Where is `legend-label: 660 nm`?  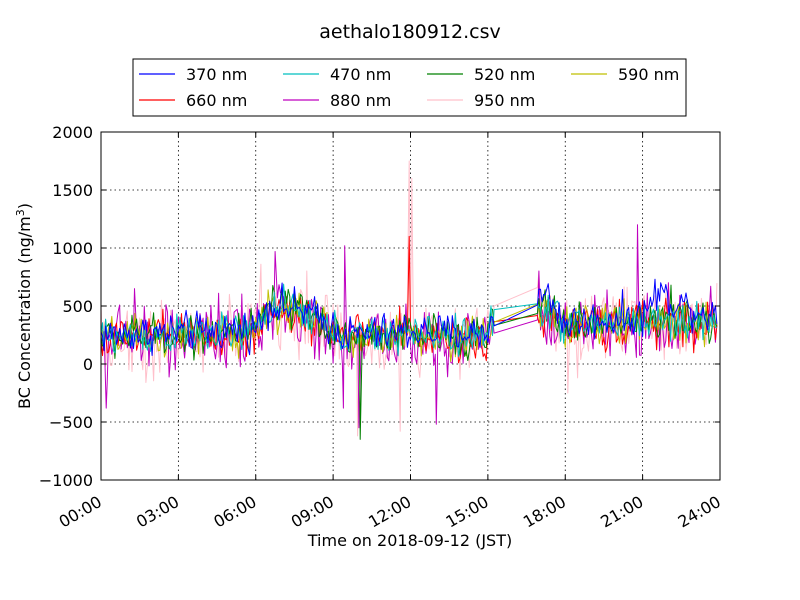 legend-label: 660 nm is located at coordinates (216, 100).